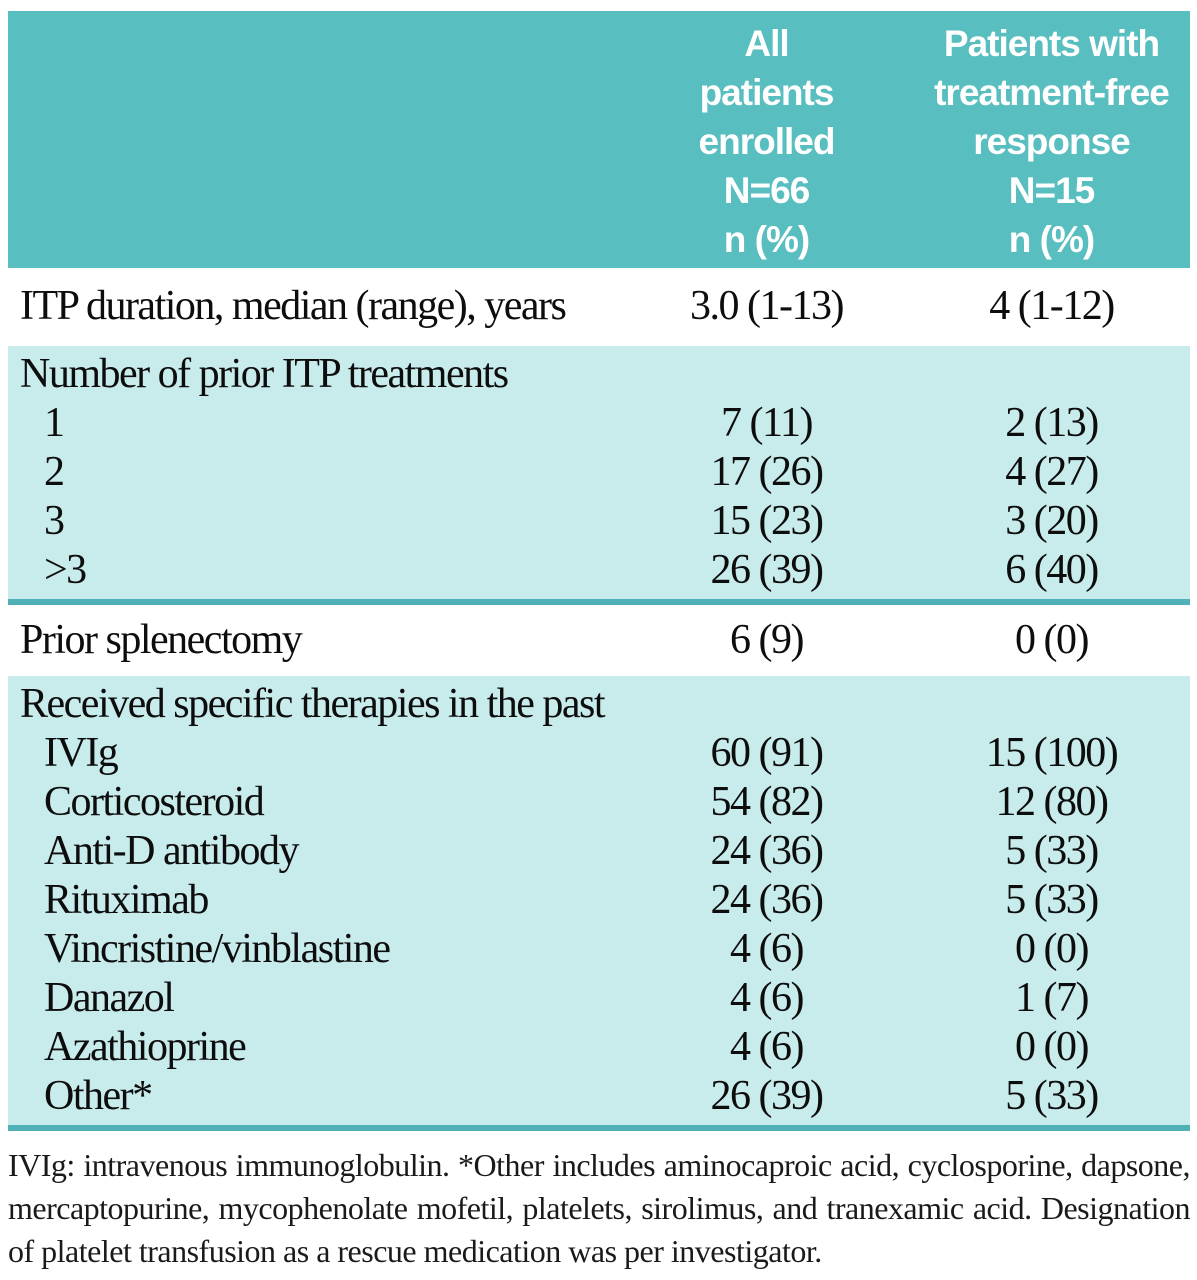 Image resolution: width=1197 pixels, height=1280 pixels. I want to click on value-all-patients: 17 (26), so click(767, 472).